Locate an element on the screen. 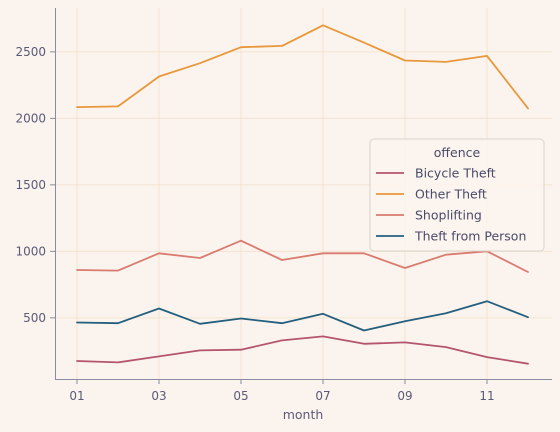 This screenshot has height=432, width=560. y-ticks: 500 1000 1500 2000 2500 is located at coordinates (35, 185).